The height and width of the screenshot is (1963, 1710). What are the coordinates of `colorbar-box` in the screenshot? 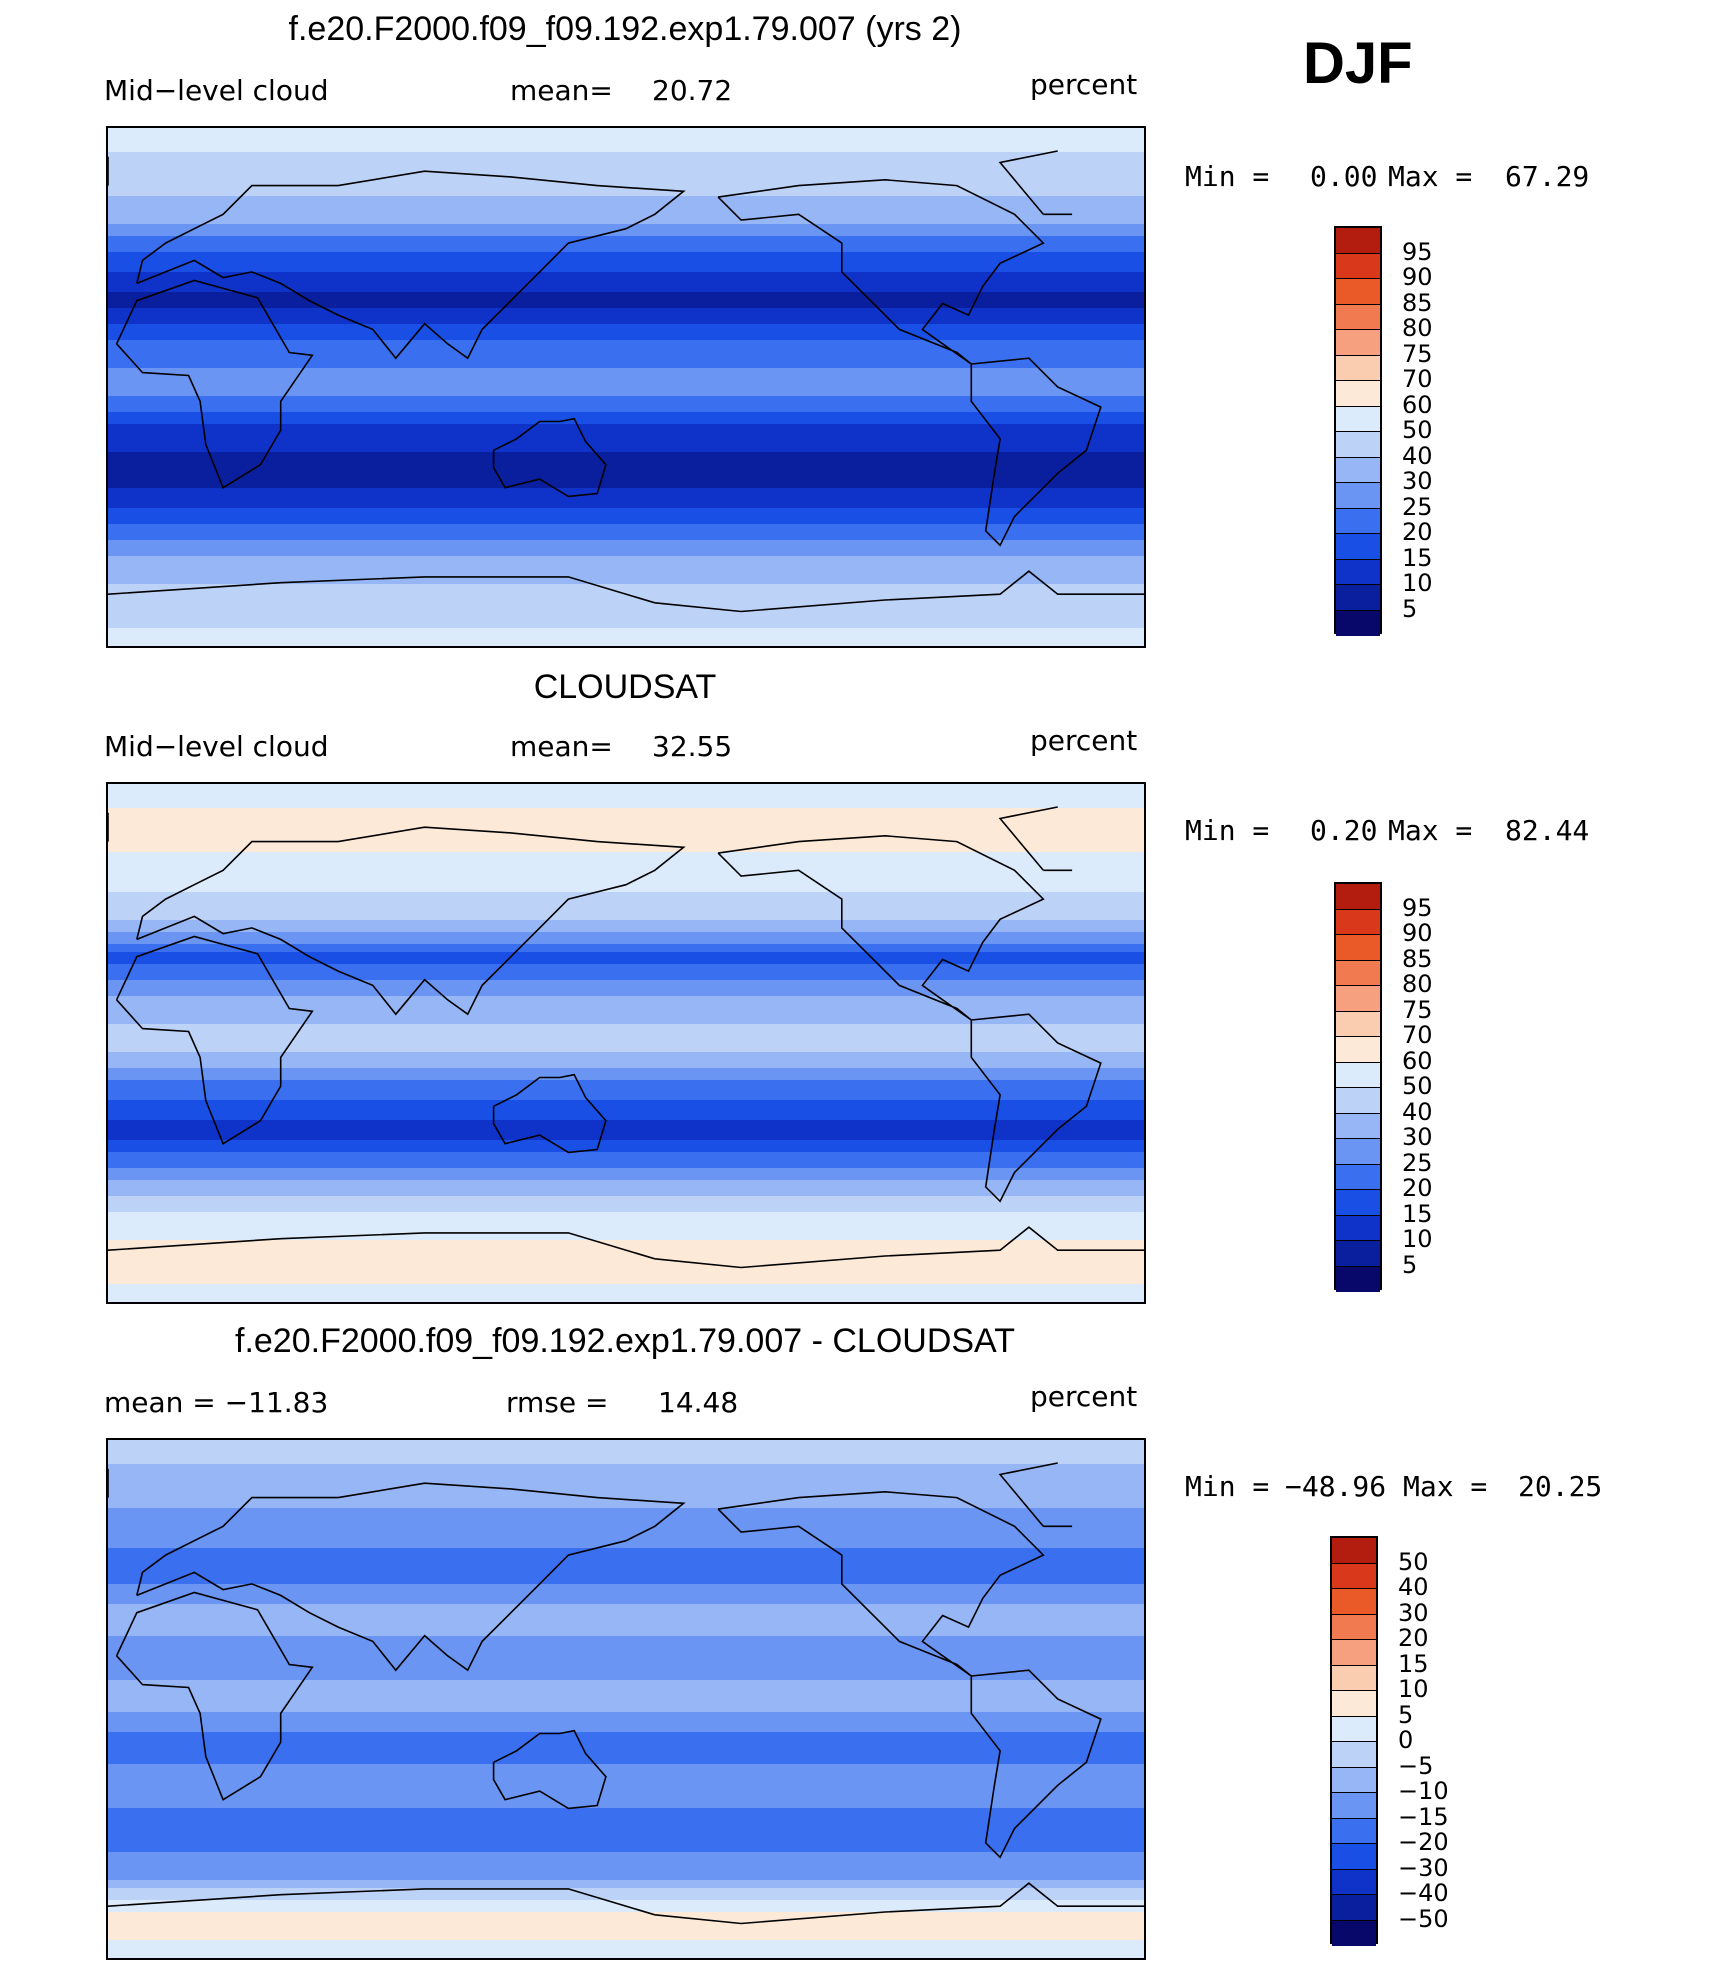 It's located at (1358, 1087).